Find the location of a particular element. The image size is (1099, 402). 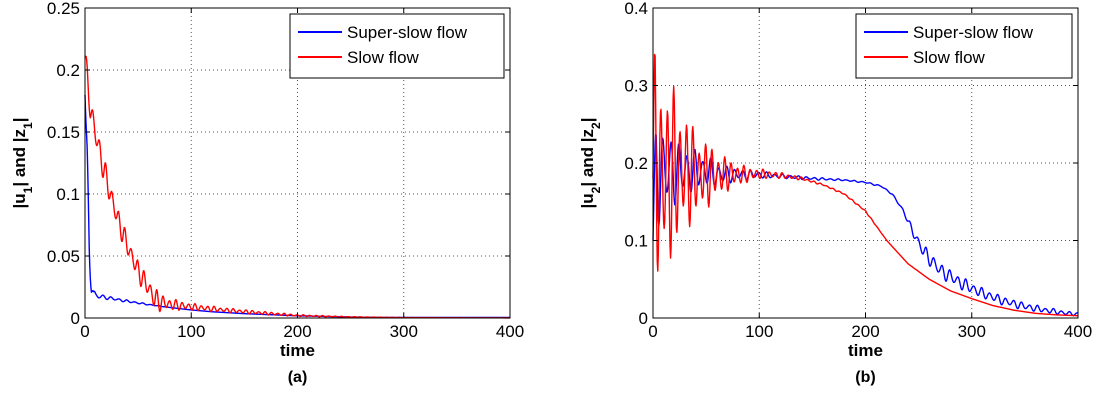

y-axis-label: |u2| and |z2| is located at coordinates (590, 163).